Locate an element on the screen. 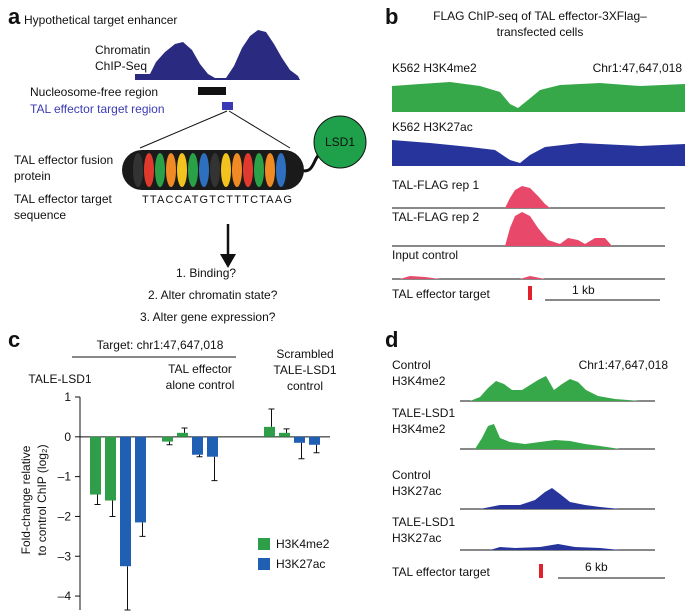 This screenshot has width=685, height=611. track-label: K562 H3K27ac is located at coordinates (432, 127).